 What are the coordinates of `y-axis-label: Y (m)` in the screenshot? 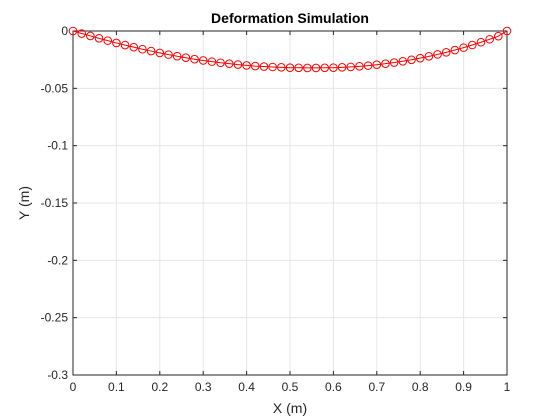 It's located at (24, 203).